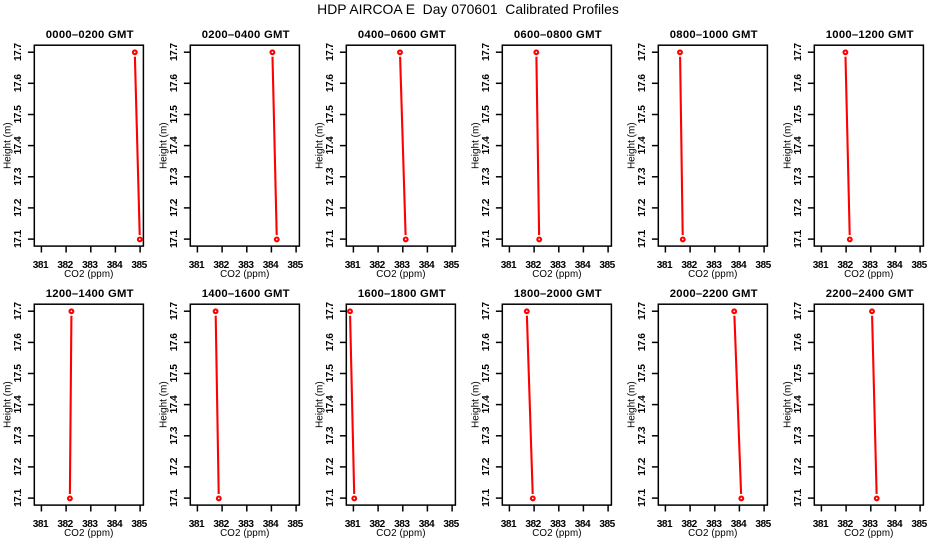 The height and width of the screenshot is (540, 936). Describe the element at coordinates (870, 35) in the screenshot. I see `svg-text: 1000–1200 GMT` at that location.